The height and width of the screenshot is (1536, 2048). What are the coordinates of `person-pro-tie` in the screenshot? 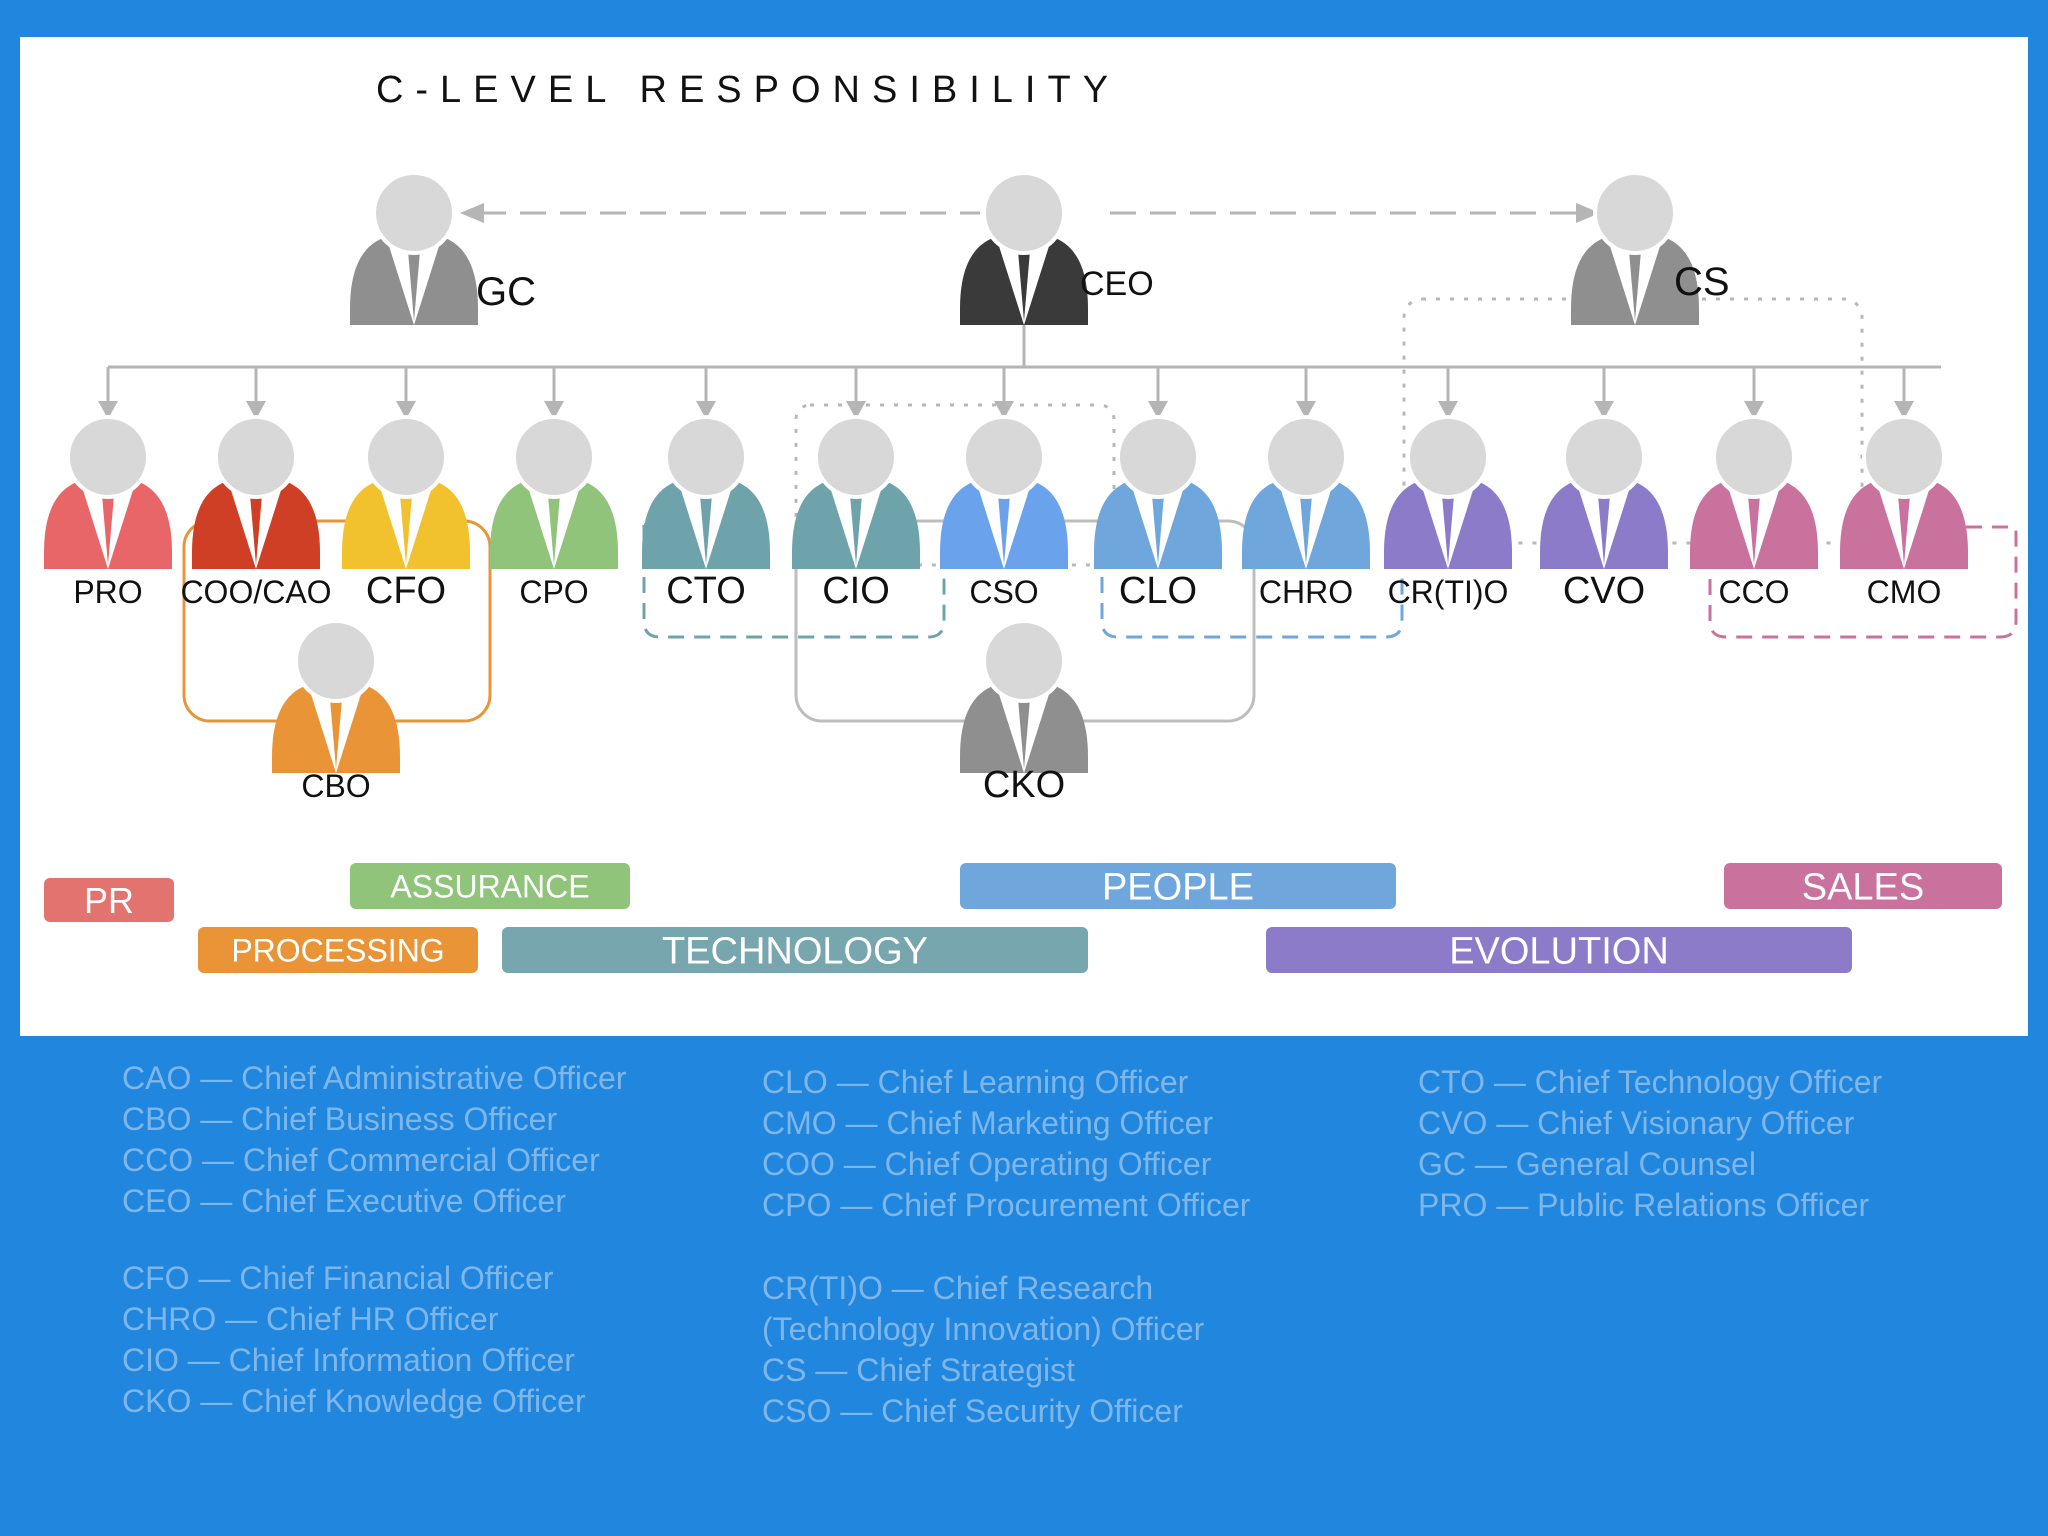 It's located at (108, 530).